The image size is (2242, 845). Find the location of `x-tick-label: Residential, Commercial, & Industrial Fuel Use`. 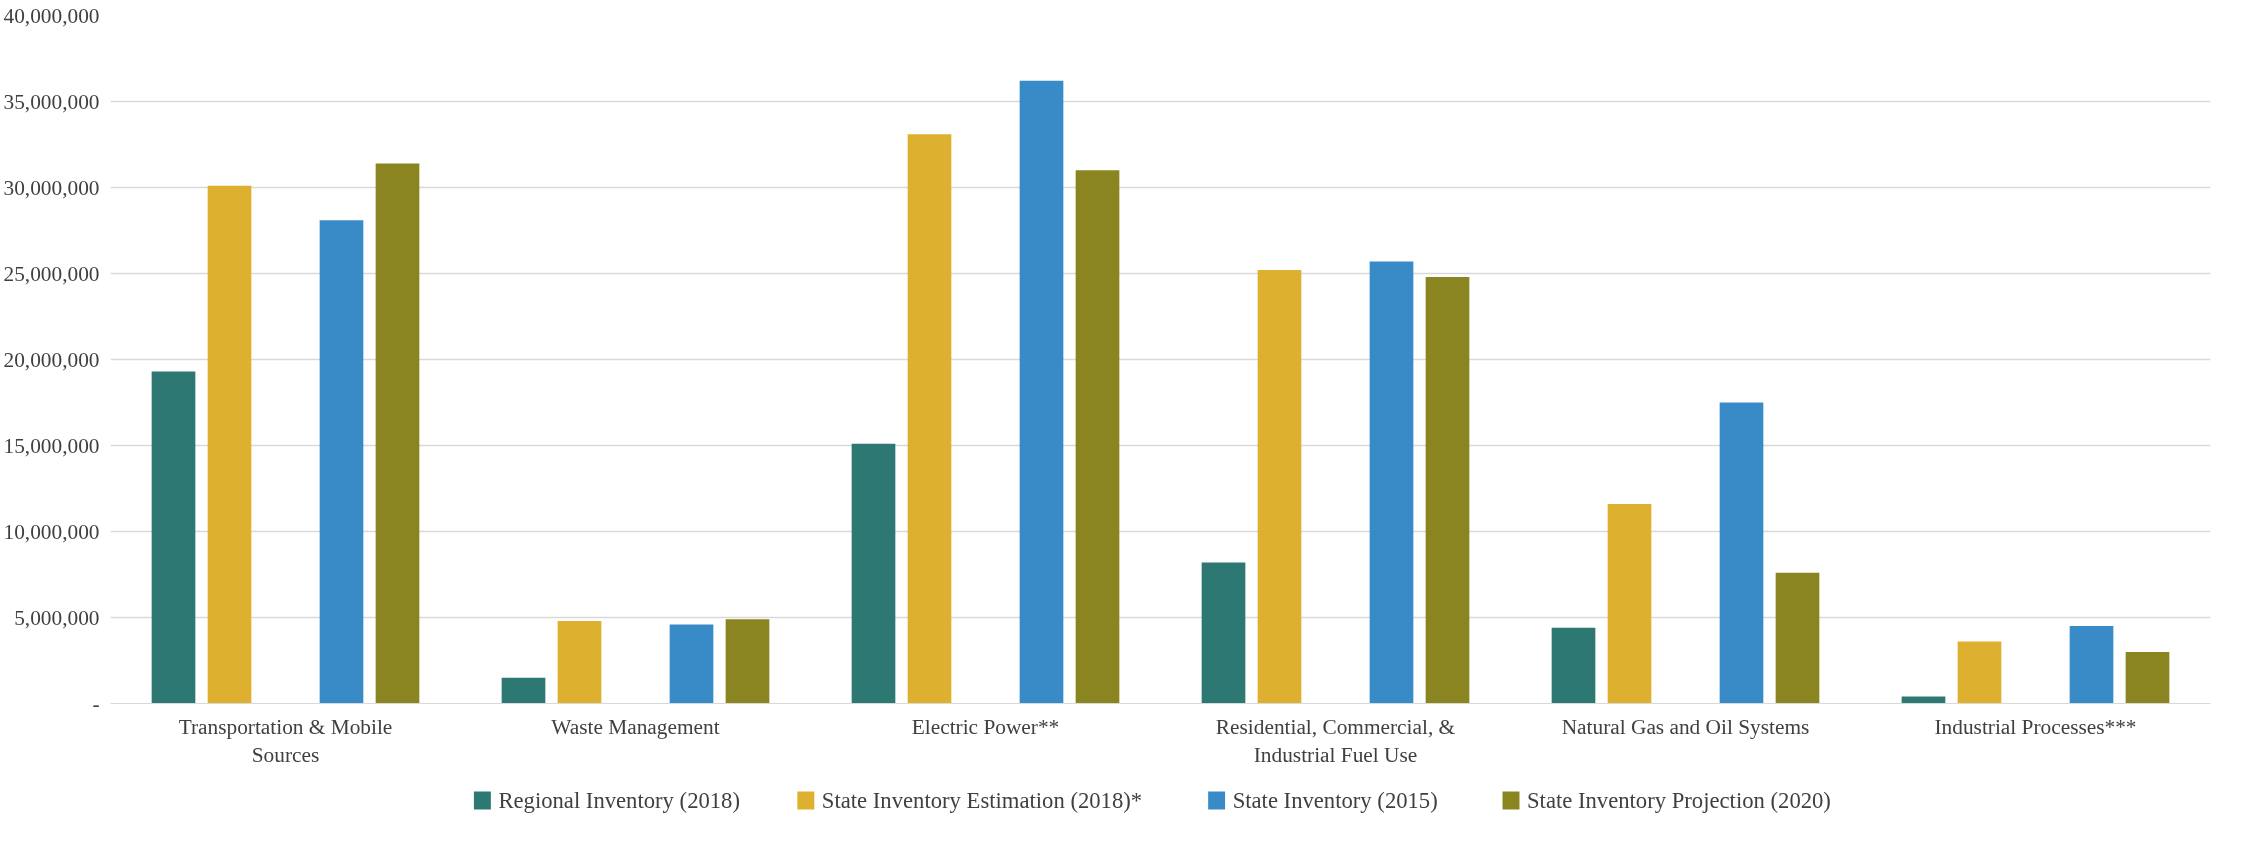

x-tick-label: Residential, Commercial, & Industrial Fuel Use is located at coordinates (1335, 741).